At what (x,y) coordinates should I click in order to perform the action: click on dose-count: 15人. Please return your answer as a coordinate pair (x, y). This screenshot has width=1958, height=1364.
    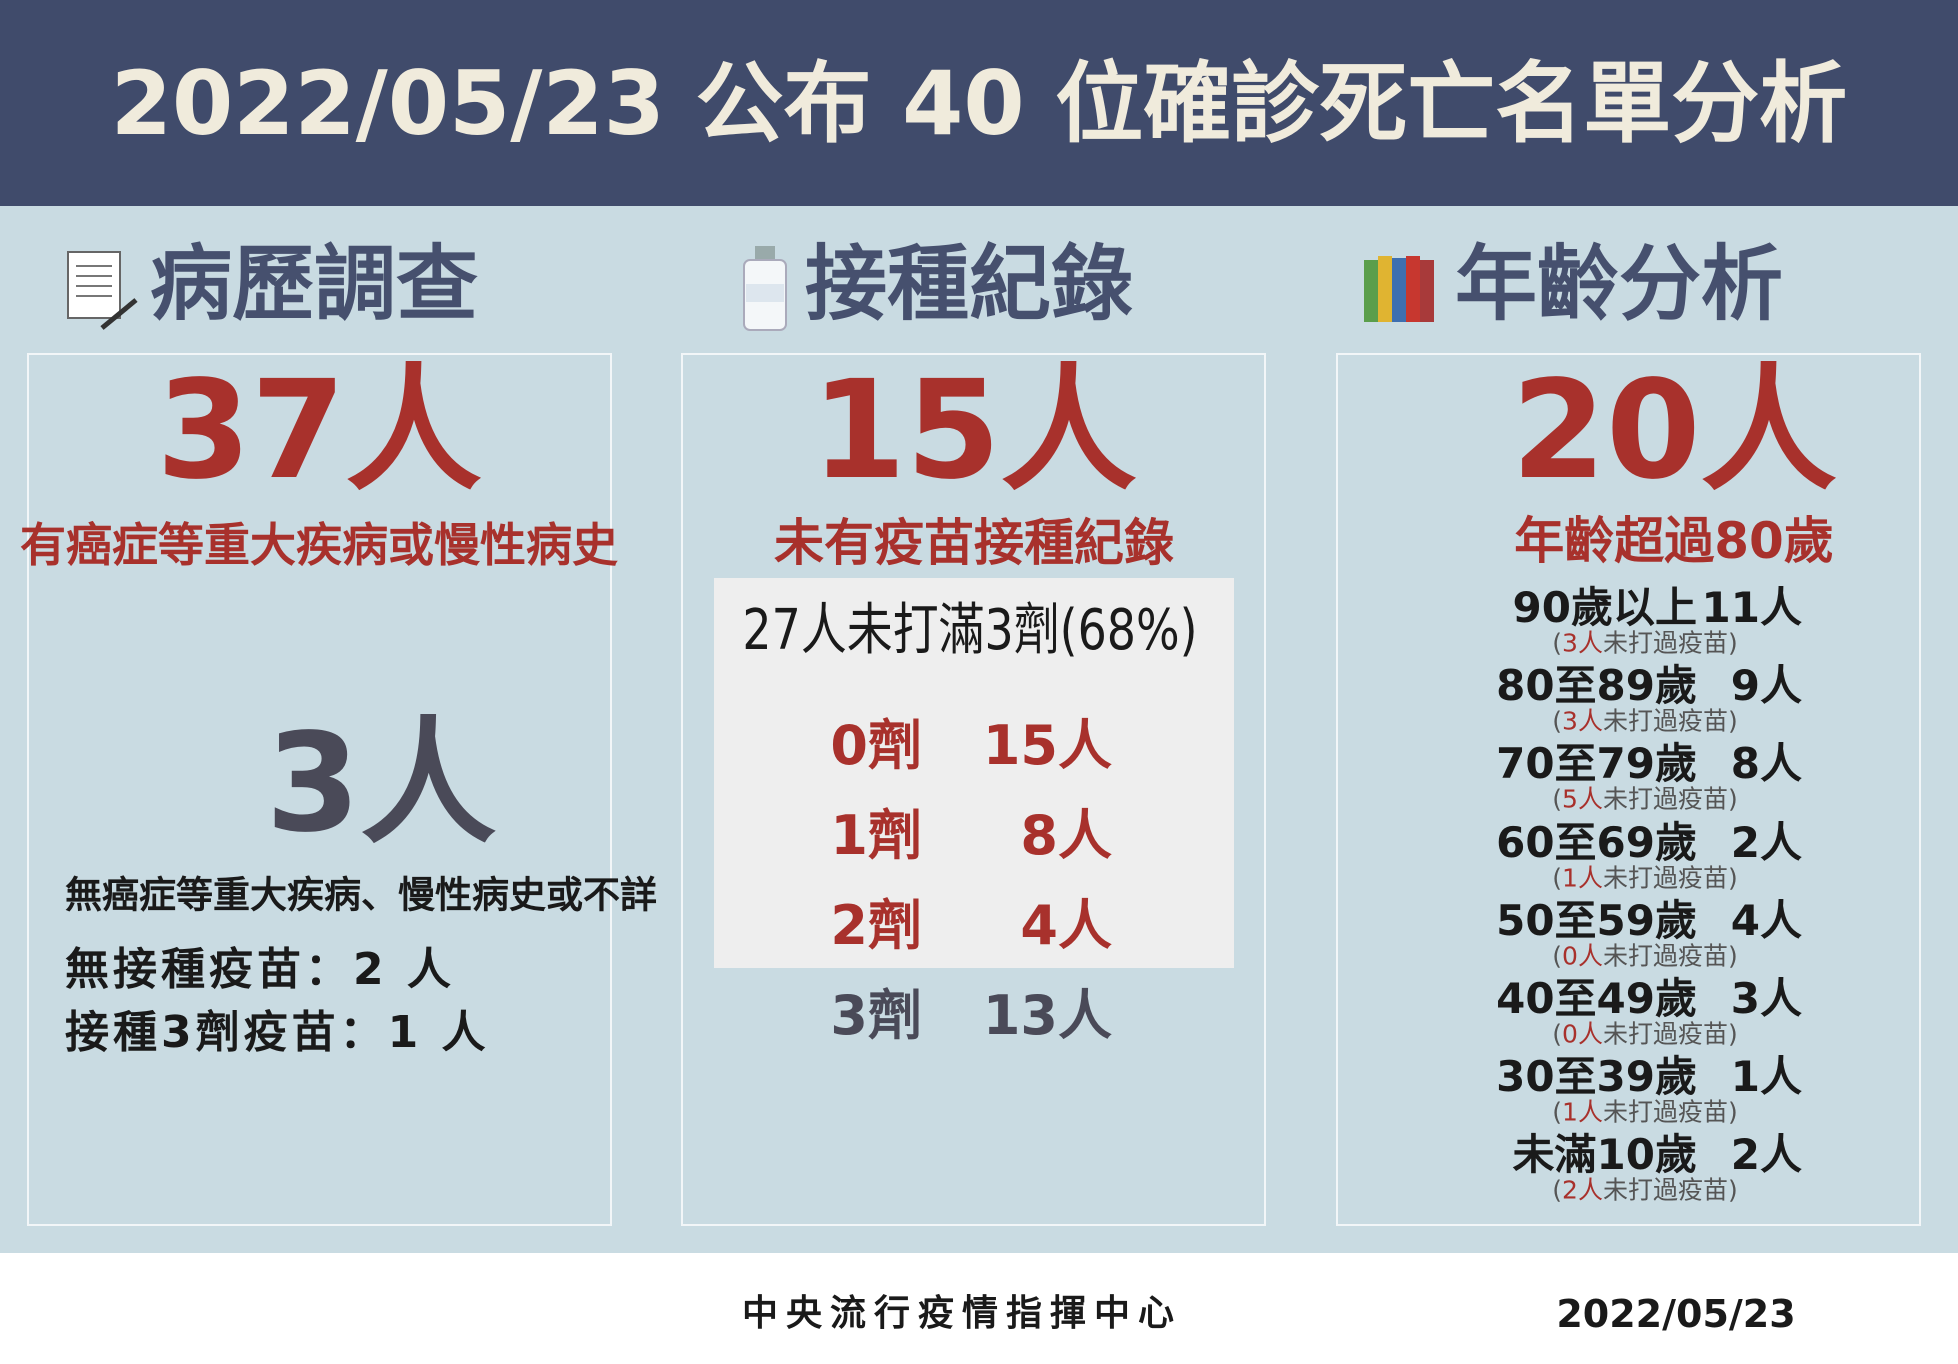
    Looking at the image, I should click on (1047, 745).